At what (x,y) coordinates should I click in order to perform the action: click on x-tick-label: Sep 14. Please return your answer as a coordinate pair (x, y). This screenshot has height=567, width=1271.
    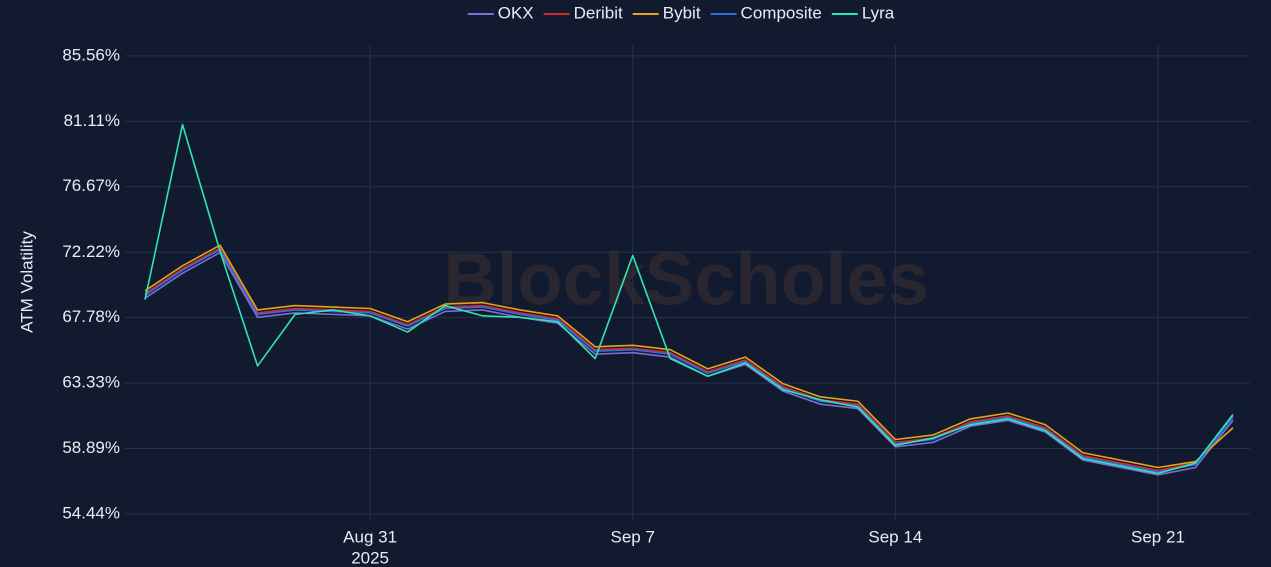
    Looking at the image, I should click on (895, 536).